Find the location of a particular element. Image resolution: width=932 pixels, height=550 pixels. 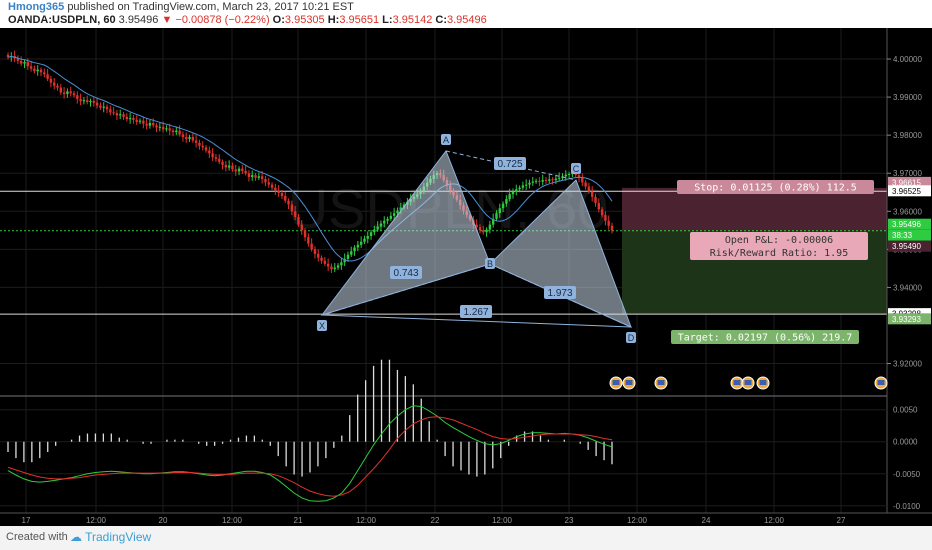

stop-label-box is located at coordinates (775, 187).